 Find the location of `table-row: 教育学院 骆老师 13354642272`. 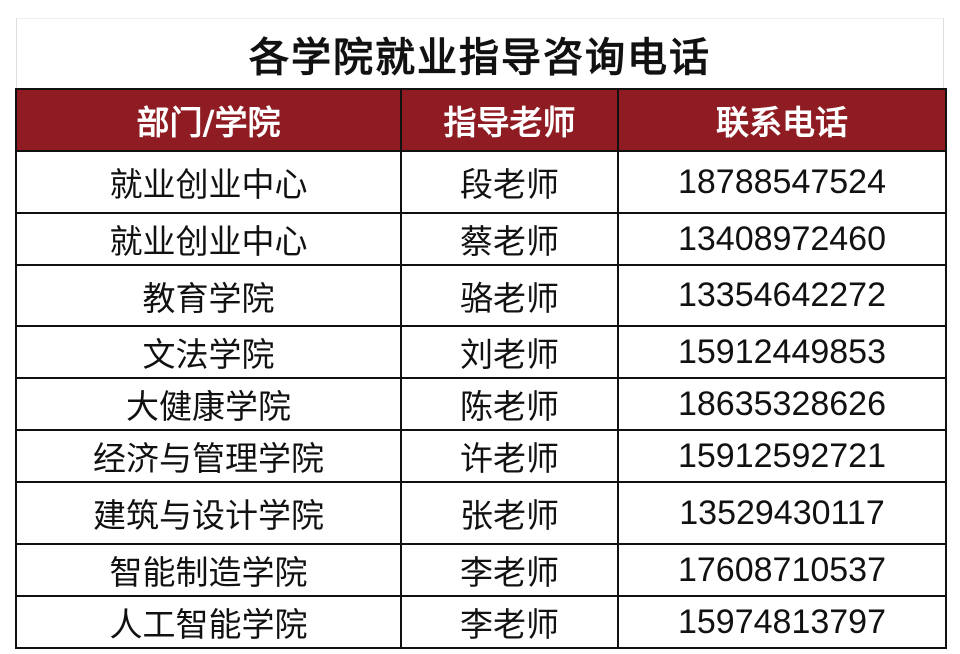

table-row: 教育学院 骆老师 13354642272 is located at coordinates (481, 295).